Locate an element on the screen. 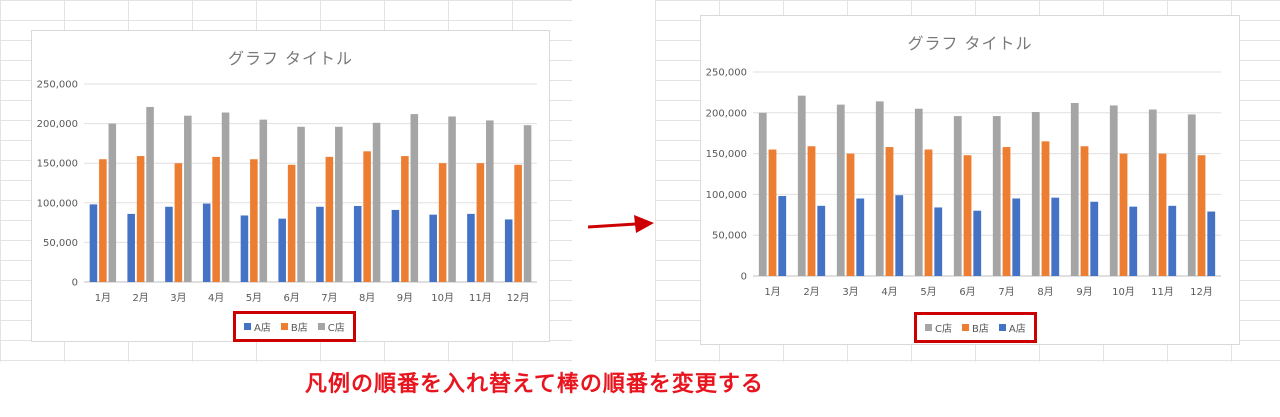  right-arrow-icon is located at coordinates (621, 224).